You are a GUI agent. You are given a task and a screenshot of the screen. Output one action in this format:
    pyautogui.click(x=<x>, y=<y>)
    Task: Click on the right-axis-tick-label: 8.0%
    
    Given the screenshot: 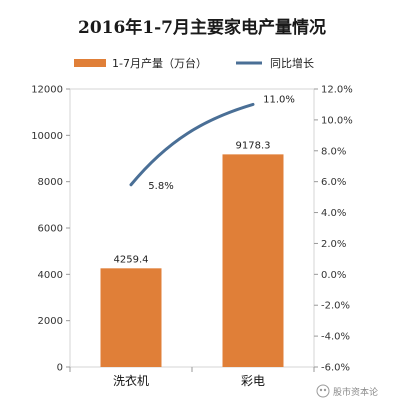 What is the action you would take?
    pyautogui.click(x=333, y=151)
    